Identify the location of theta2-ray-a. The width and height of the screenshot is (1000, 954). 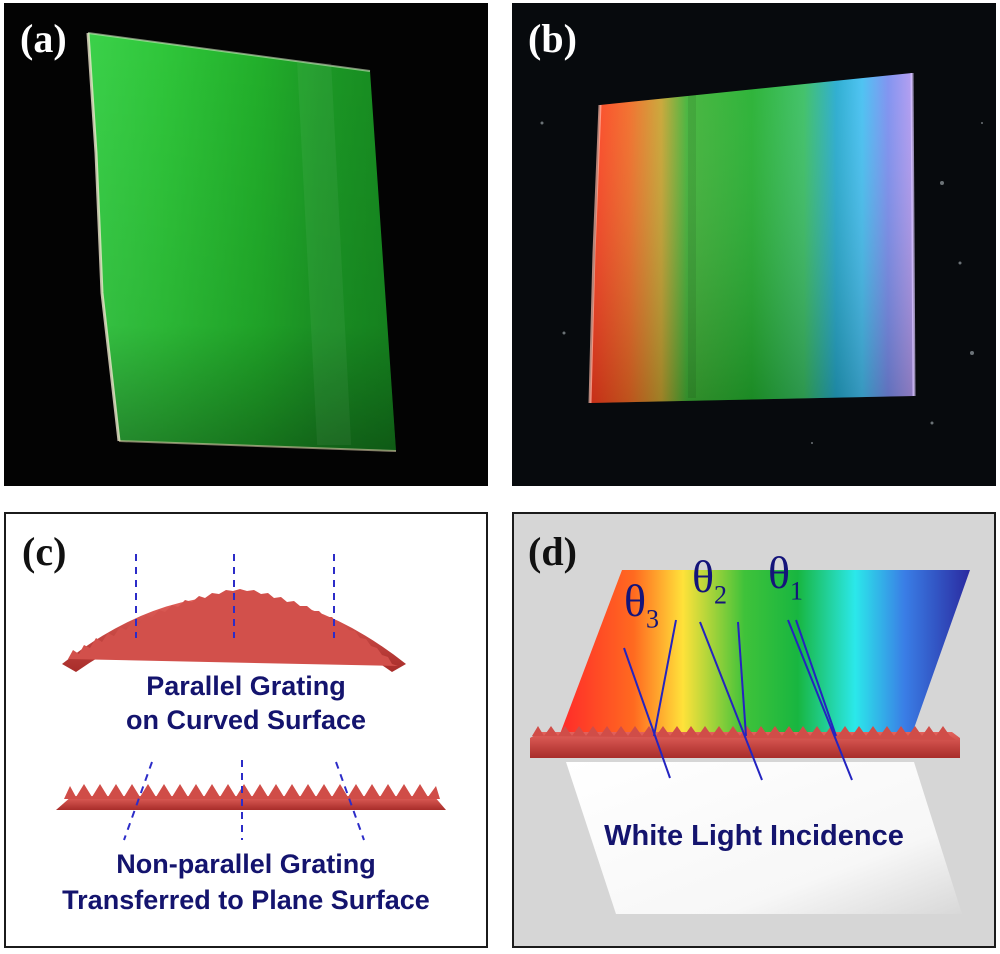
(742, 679).